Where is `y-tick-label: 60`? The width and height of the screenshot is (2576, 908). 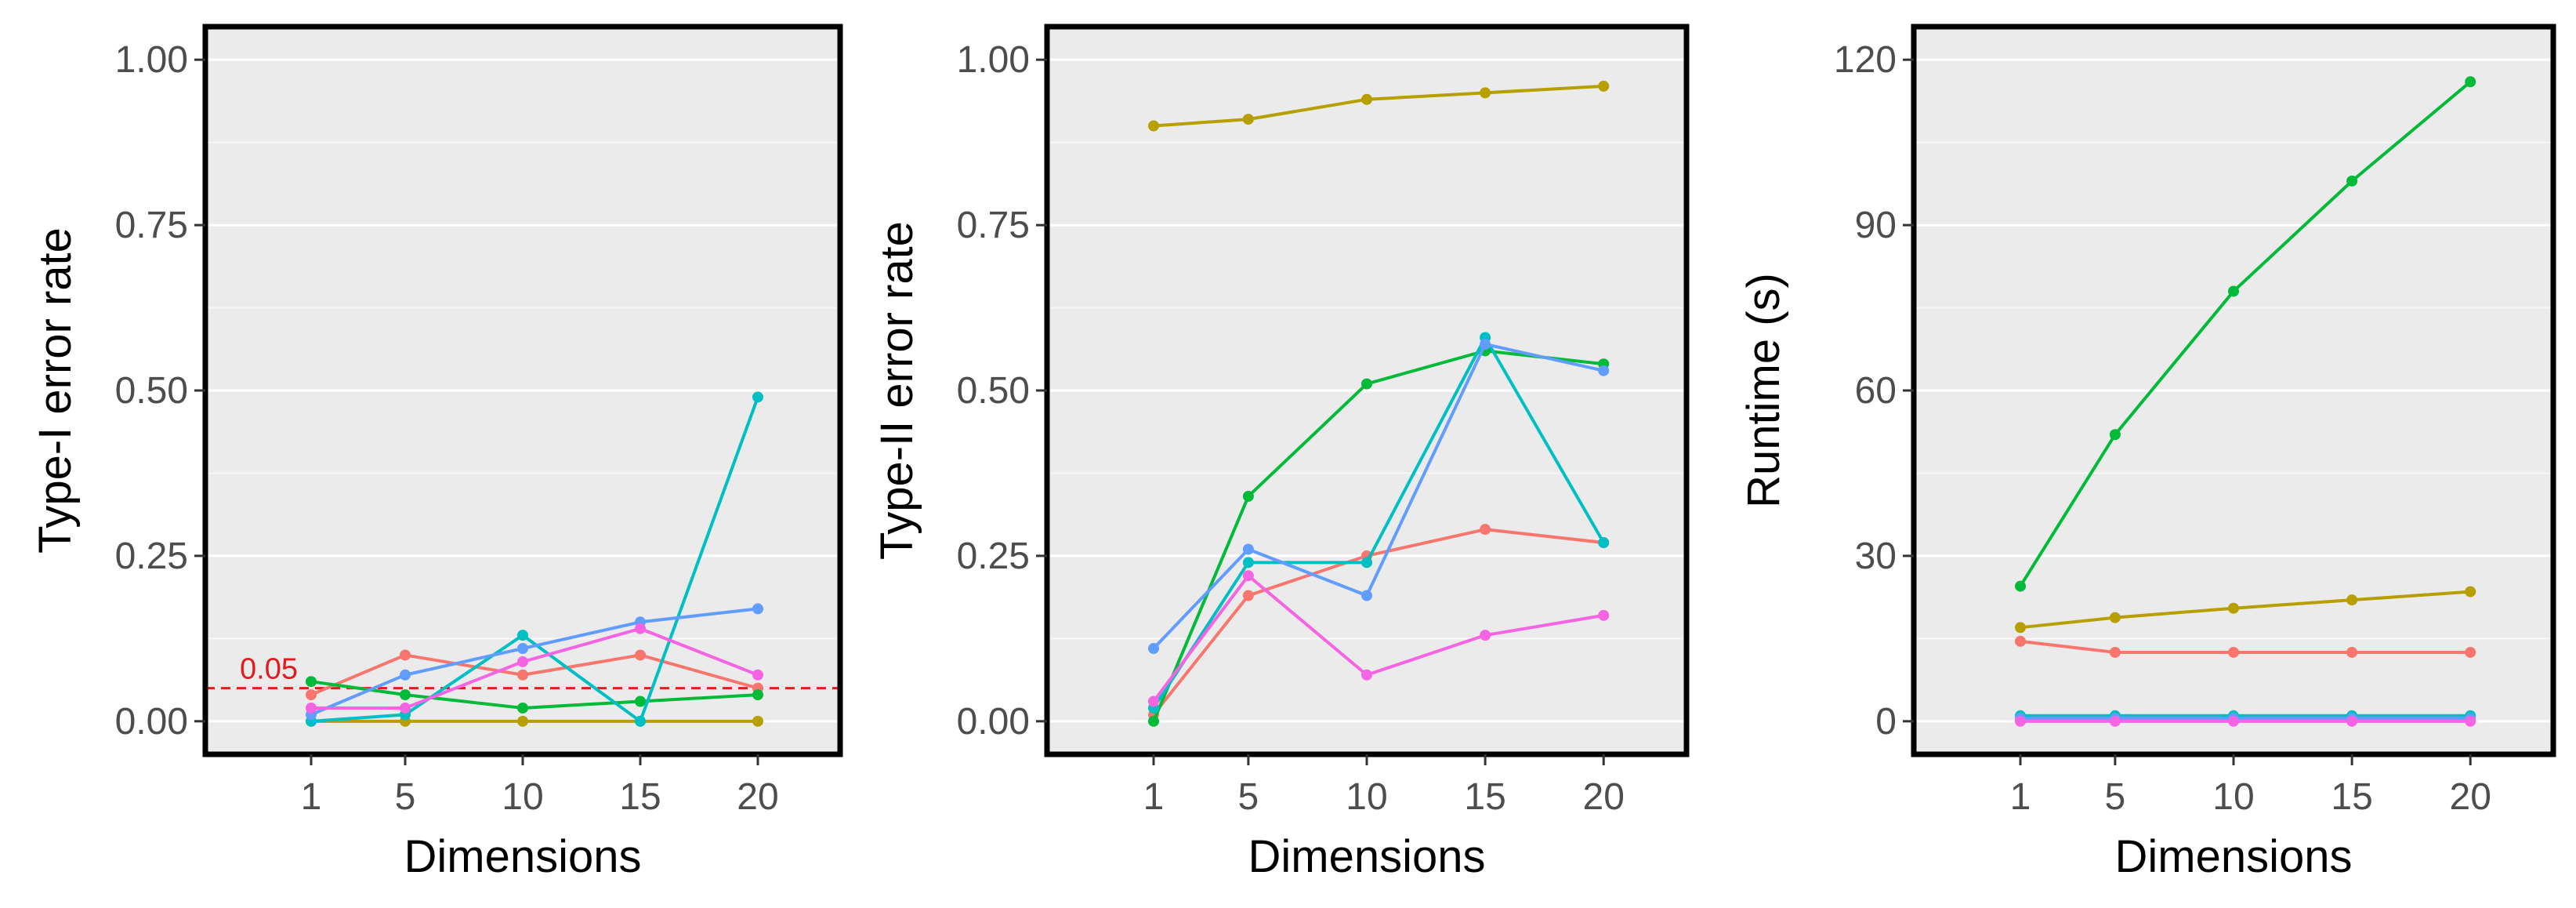 y-tick-label: 60 is located at coordinates (1876, 391).